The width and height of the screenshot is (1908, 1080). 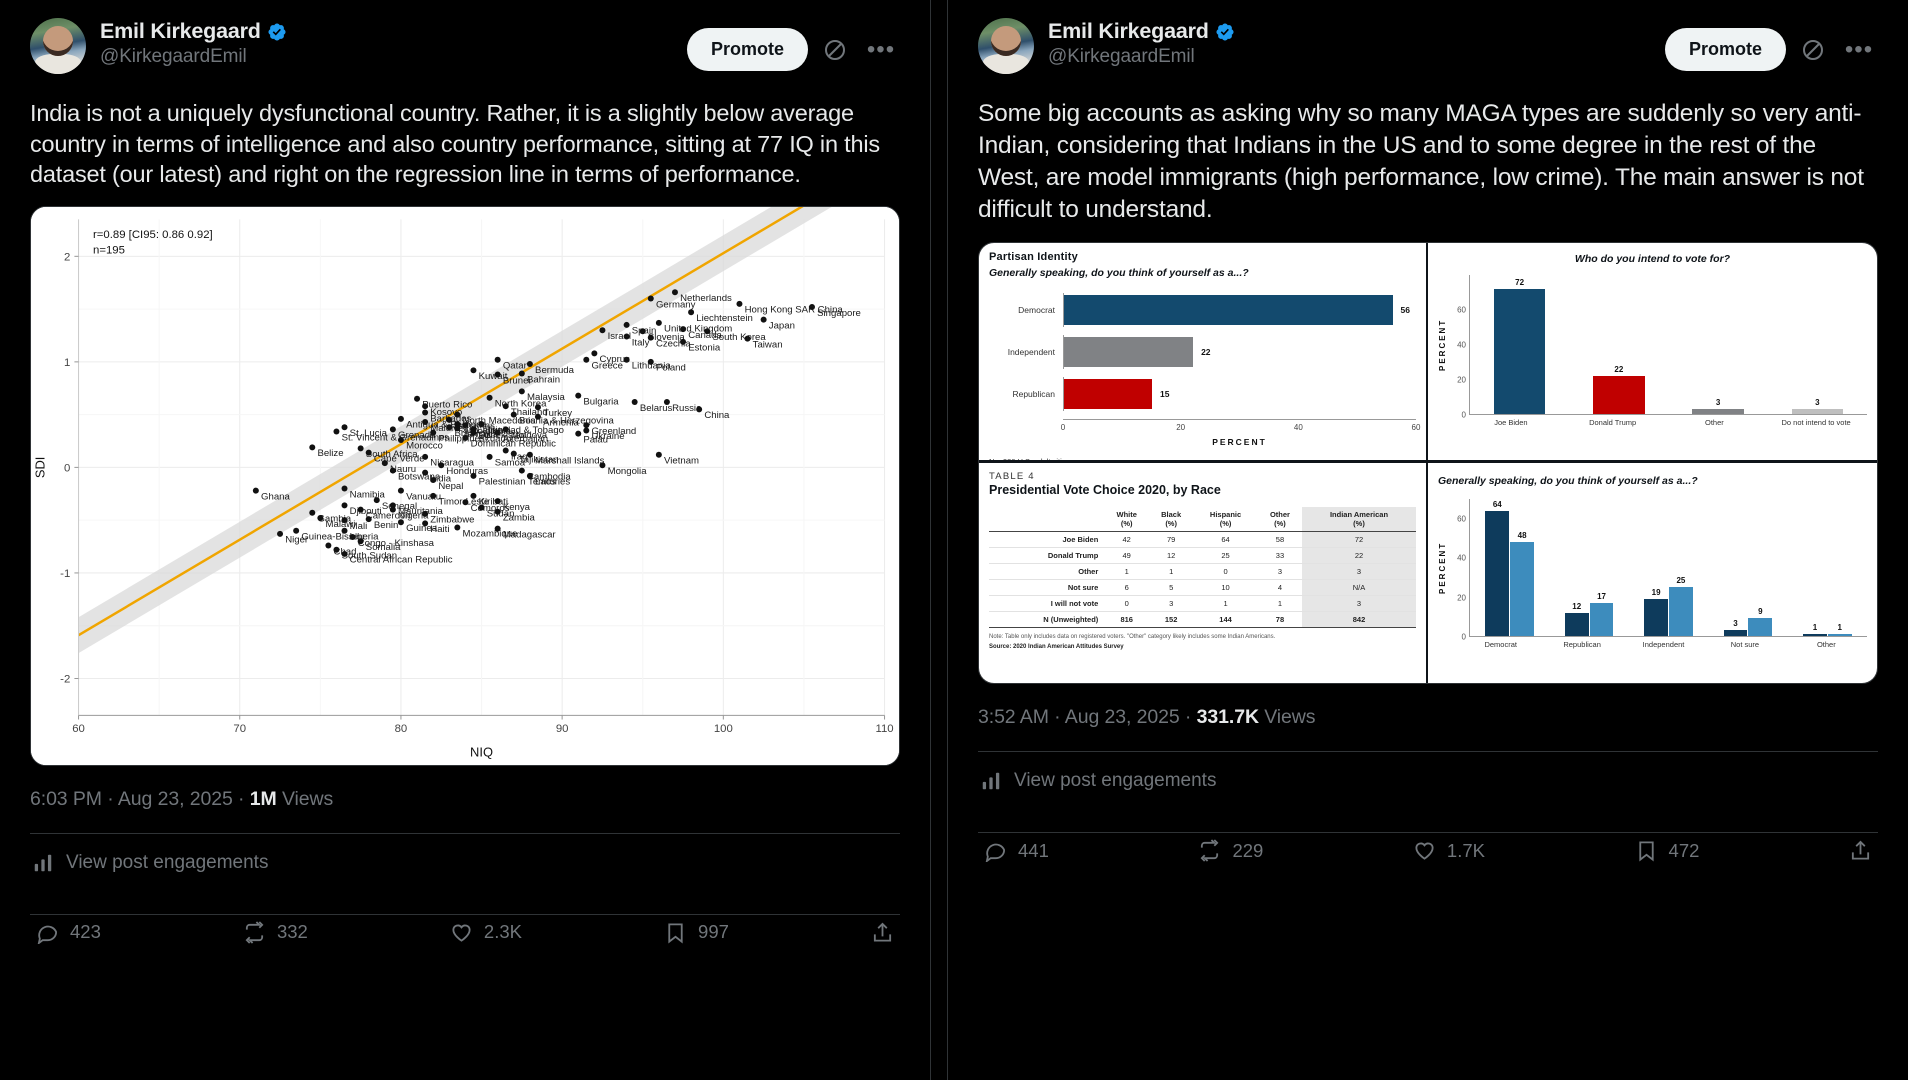 I want to click on svg-text: Tajikistan, so click(x=538, y=459).